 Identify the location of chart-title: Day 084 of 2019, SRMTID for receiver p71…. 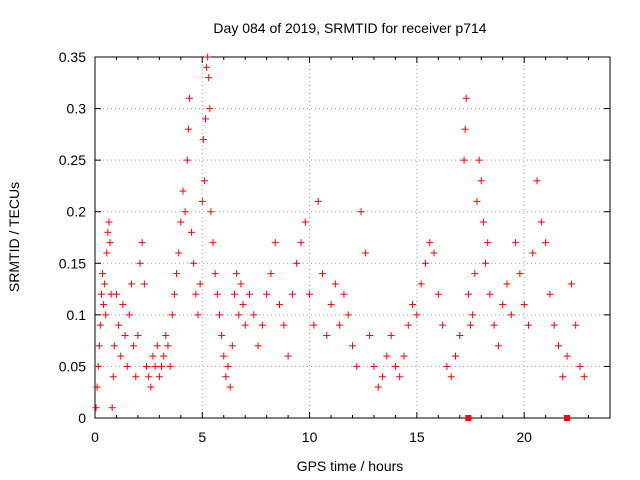
(349, 28).